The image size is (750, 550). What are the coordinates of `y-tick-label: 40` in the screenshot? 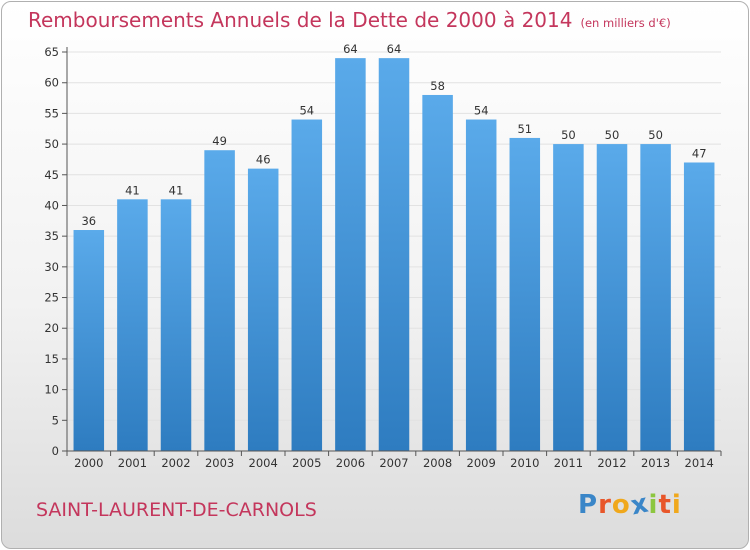 It's located at (51, 205).